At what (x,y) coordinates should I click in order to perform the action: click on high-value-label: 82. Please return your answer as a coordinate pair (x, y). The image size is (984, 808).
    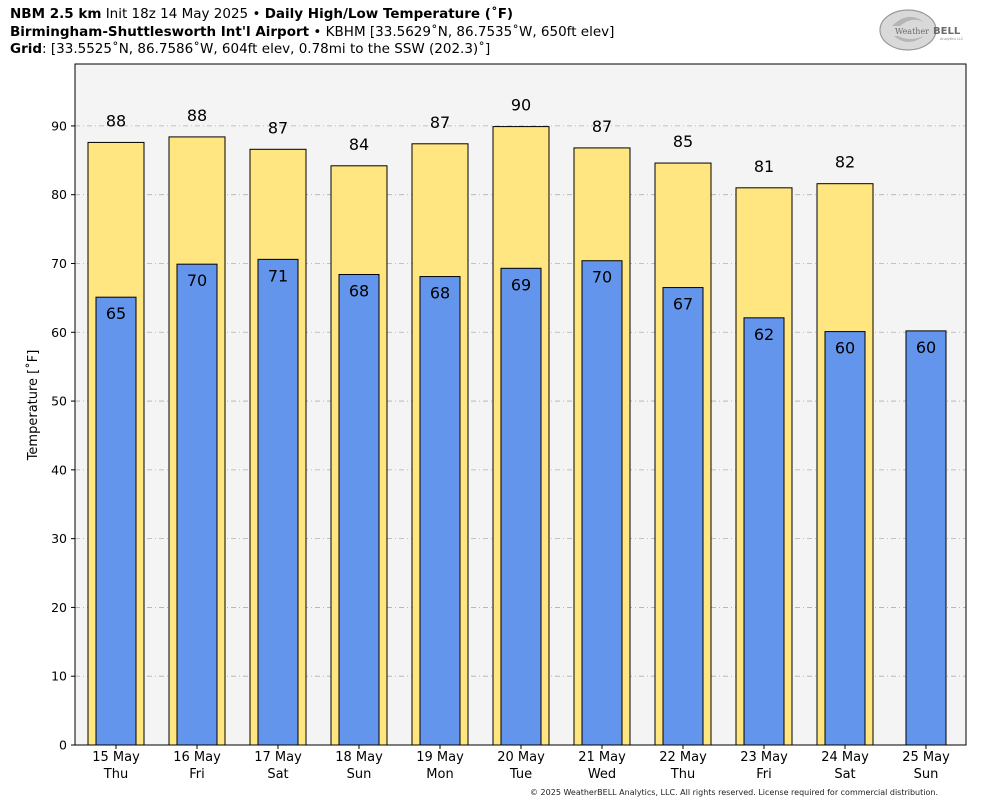
    Looking at the image, I should click on (845, 162).